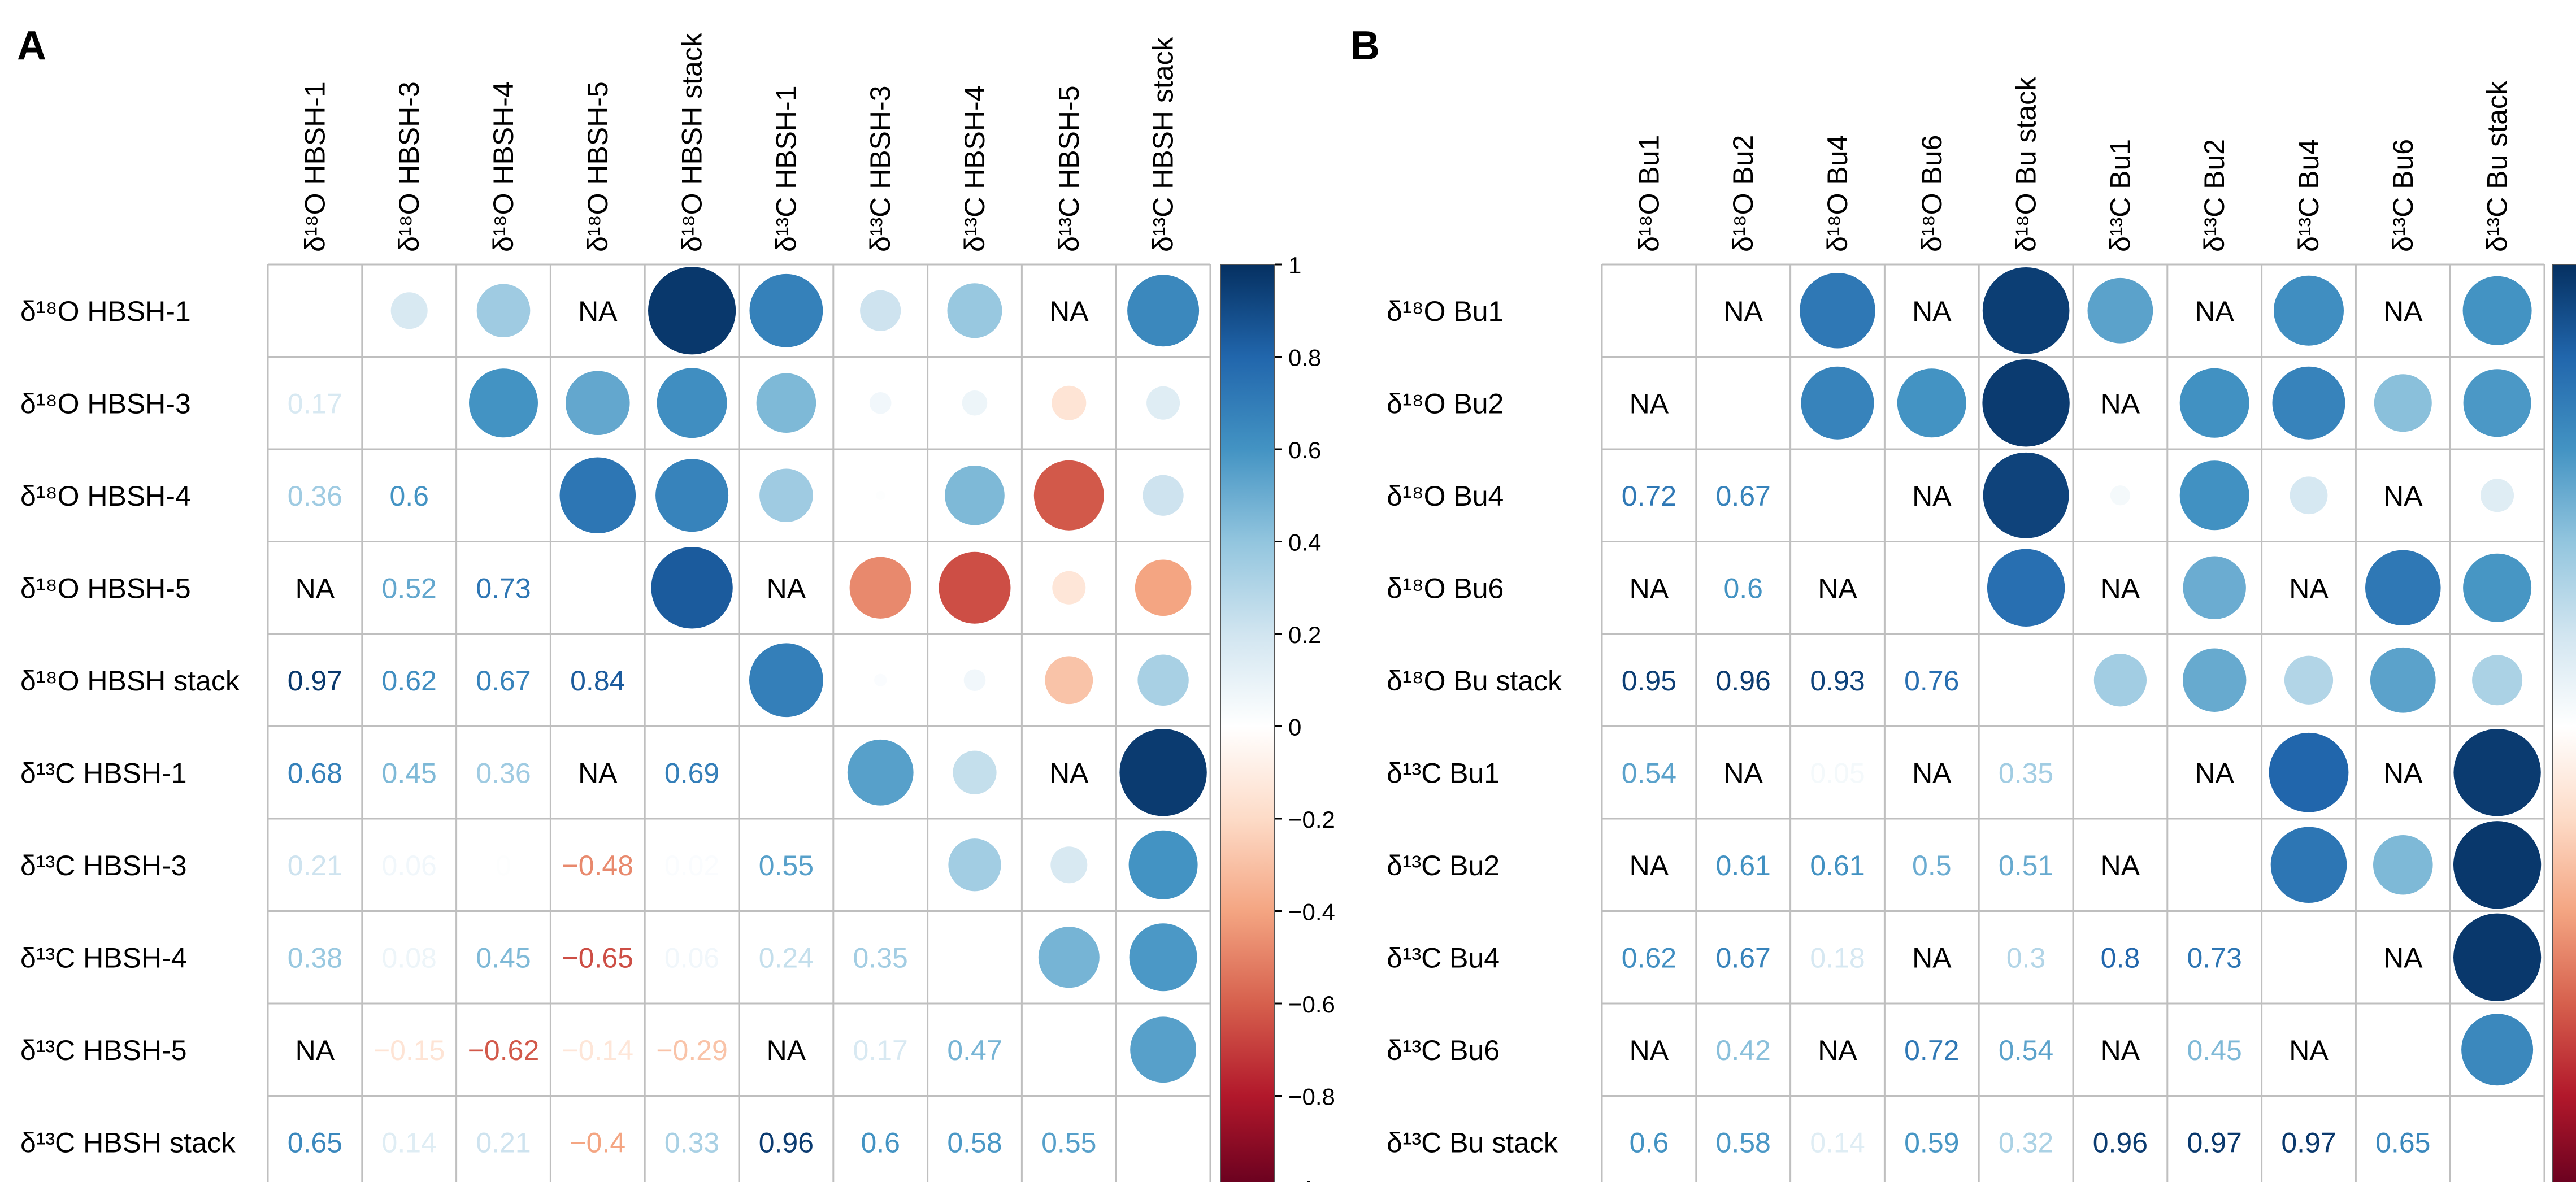  What do you see at coordinates (2403, 195) in the screenshot?
I see `column-label: δ¹³C Bu6` at bounding box center [2403, 195].